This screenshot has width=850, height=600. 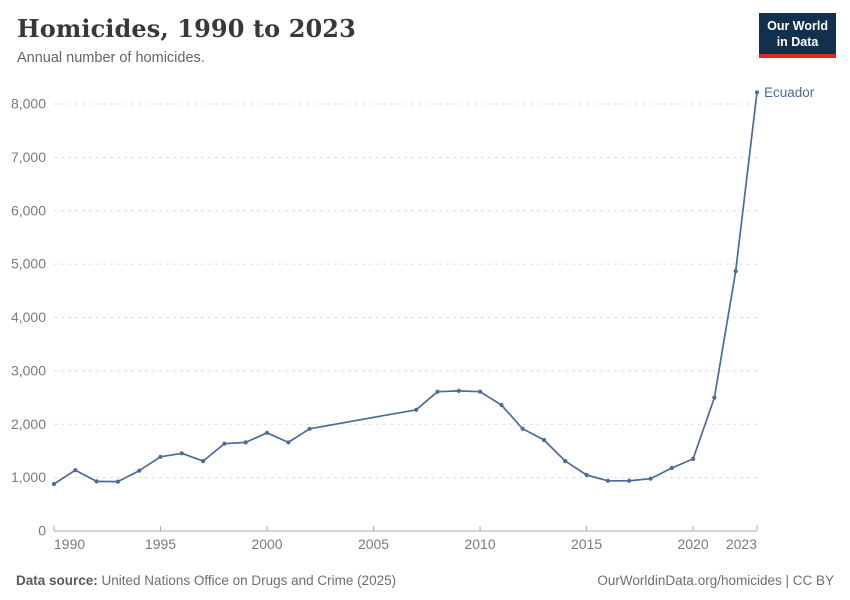 What do you see at coordinates (111, 58) in the screenshot?
I see `chart-subtitle: Annual number of homicides.` at bounding box center [111, 58].